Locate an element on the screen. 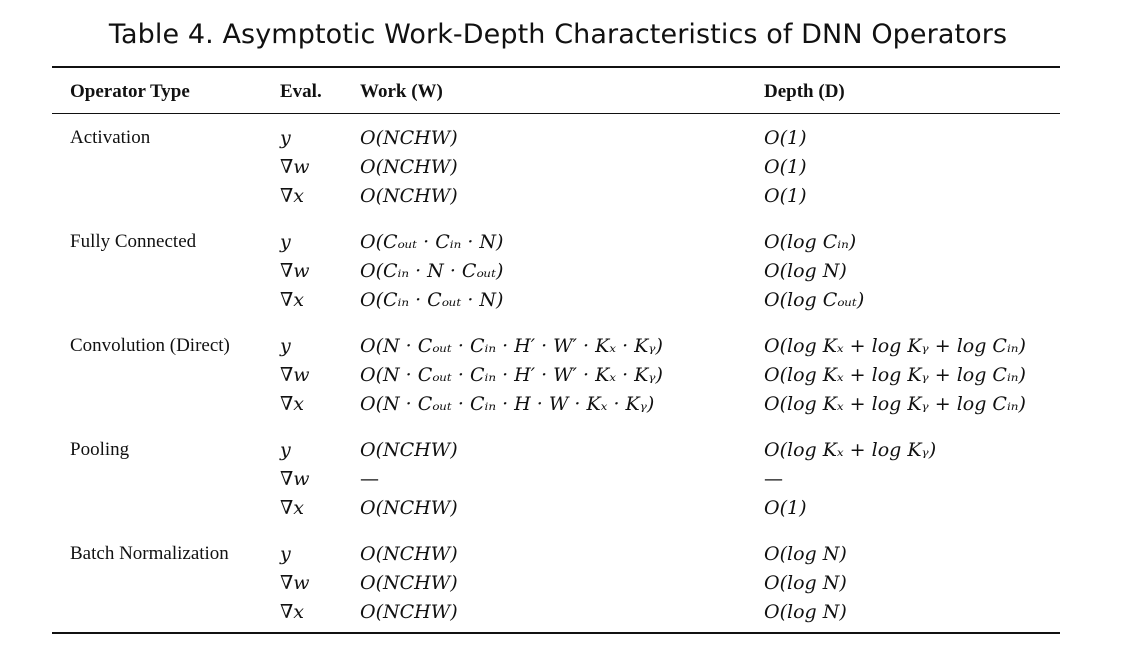 The image size is (1130, 651). header-eval: Eval. is located at coordinates (301, 91).